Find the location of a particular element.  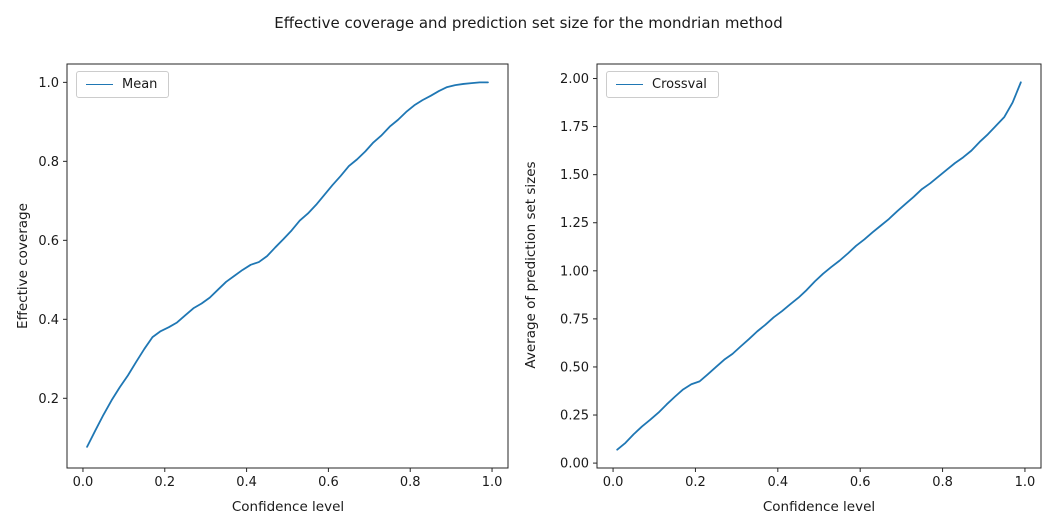

svg-text: 1.00 is located at coordinates (574, 271).